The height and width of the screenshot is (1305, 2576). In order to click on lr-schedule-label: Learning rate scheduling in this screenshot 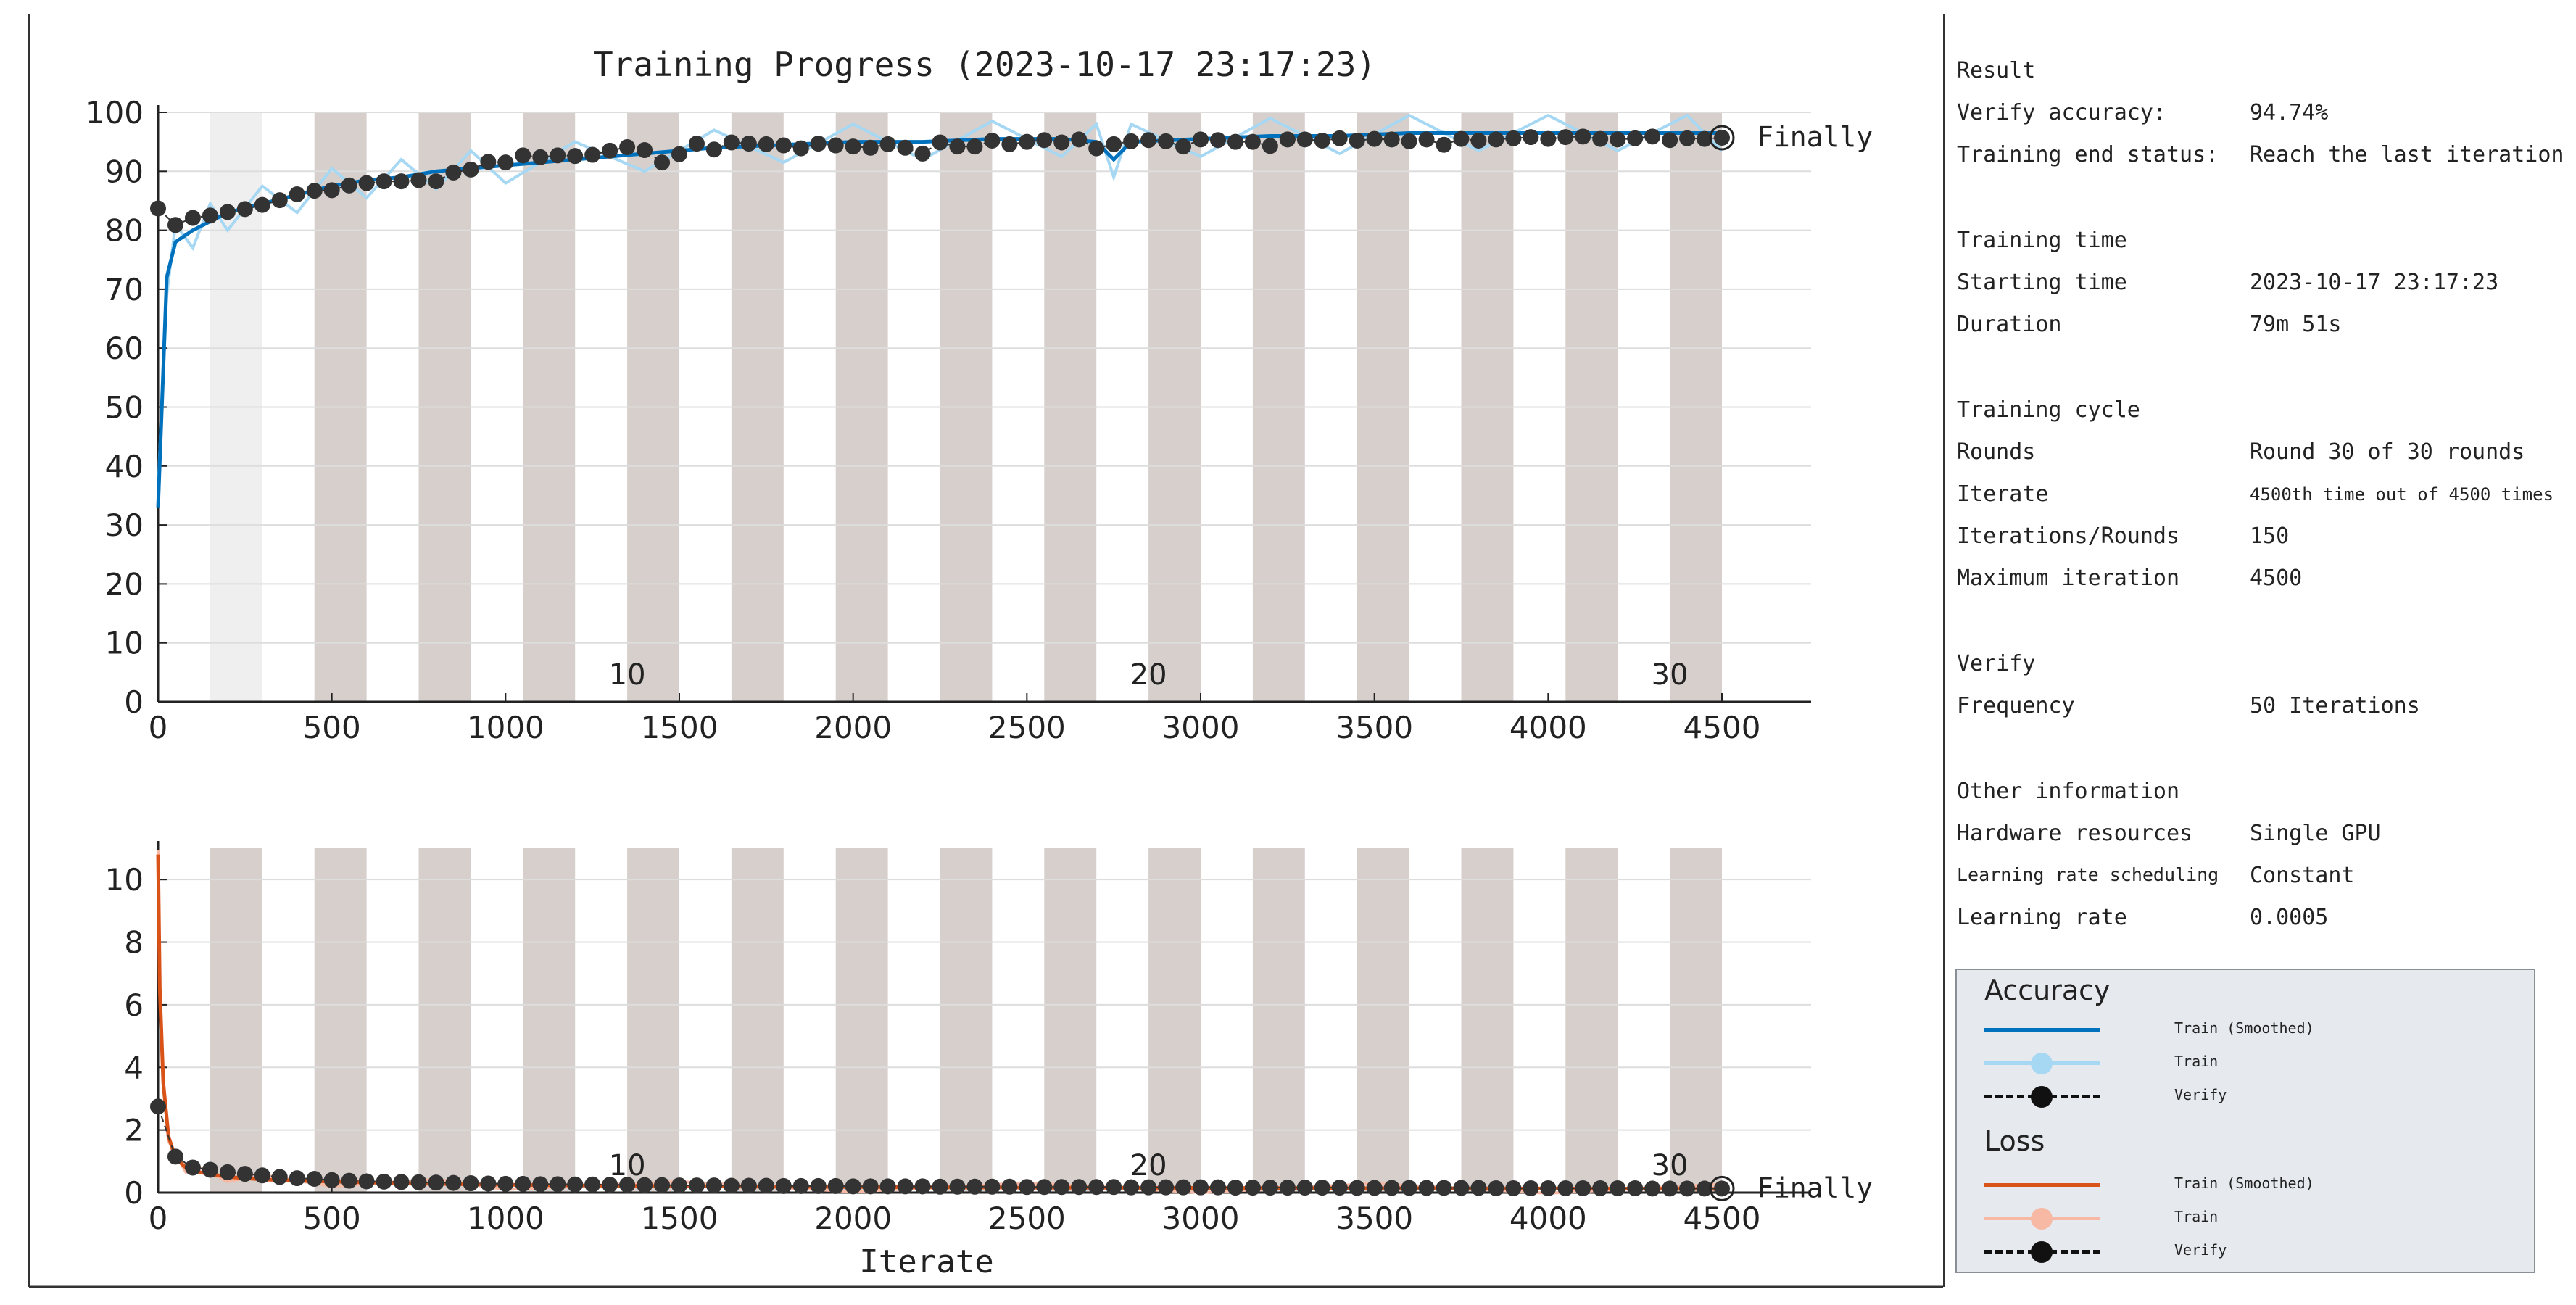, I will do `click(2088, 874)`.